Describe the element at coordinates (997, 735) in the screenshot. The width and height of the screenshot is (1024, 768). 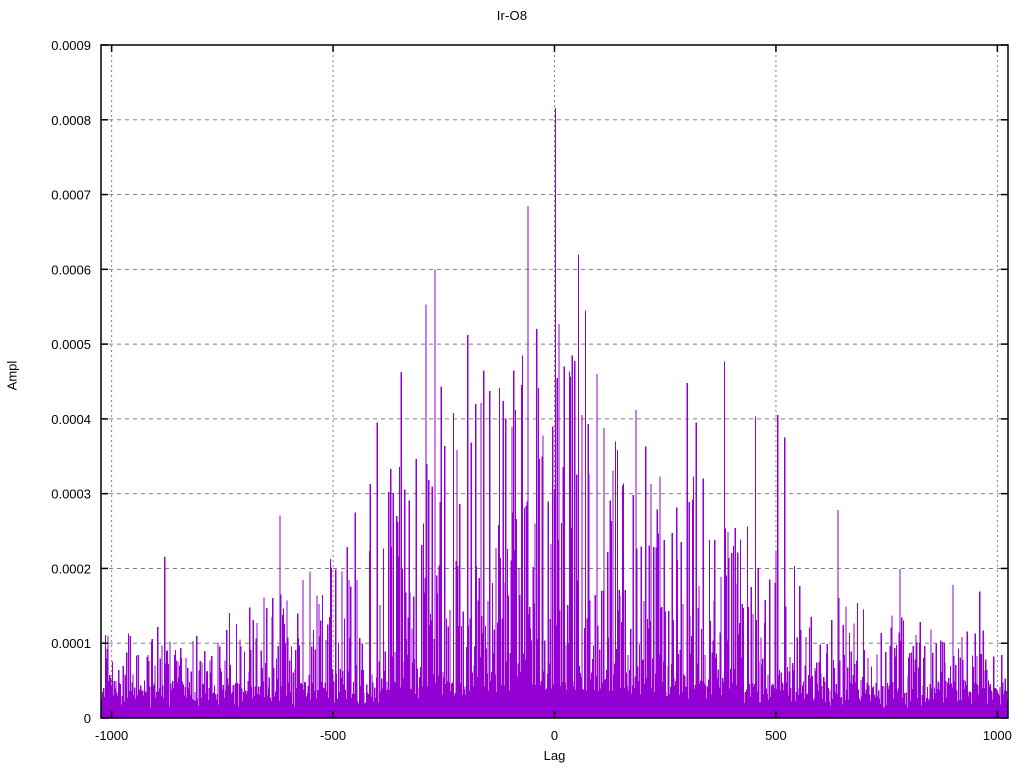
I see `x-tick-label: 1000` at that location.